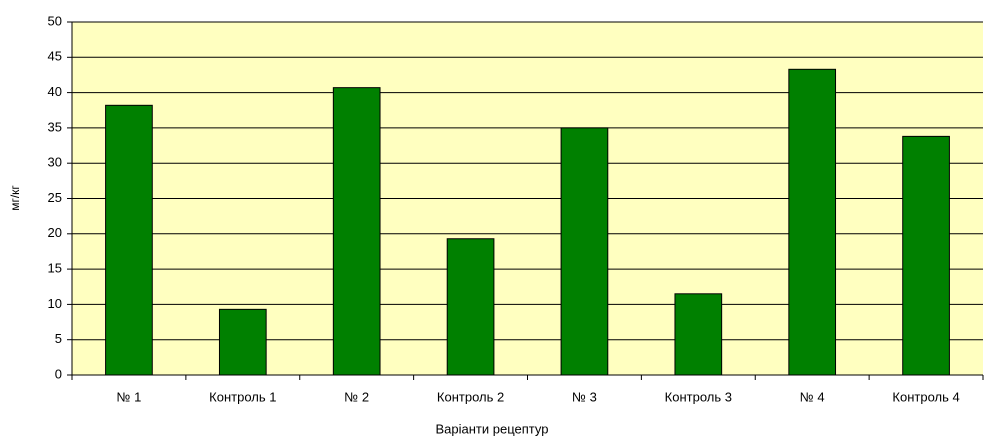 This screenshot has width=984, height=441. Describe the element at coordinates (55, 268) in the screenshot. I see `y-tick-label: 15` at that location.